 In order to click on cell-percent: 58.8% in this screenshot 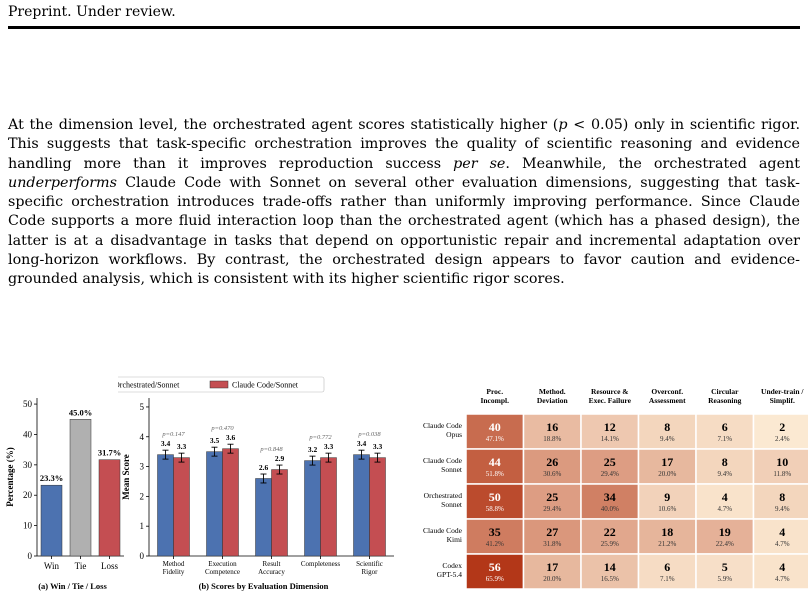, I will do `click(495, 509)`.